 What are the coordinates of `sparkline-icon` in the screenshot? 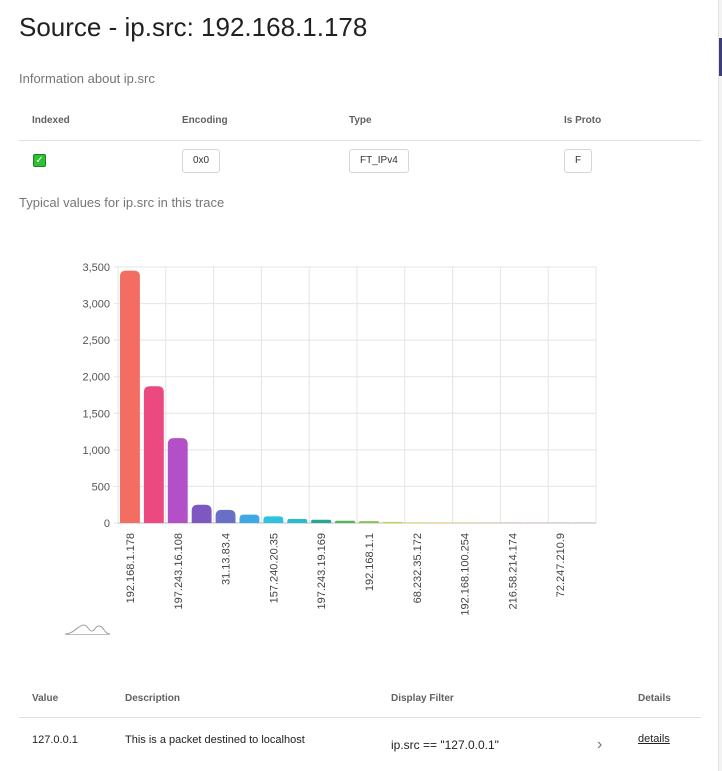 It's located at (87, 629).